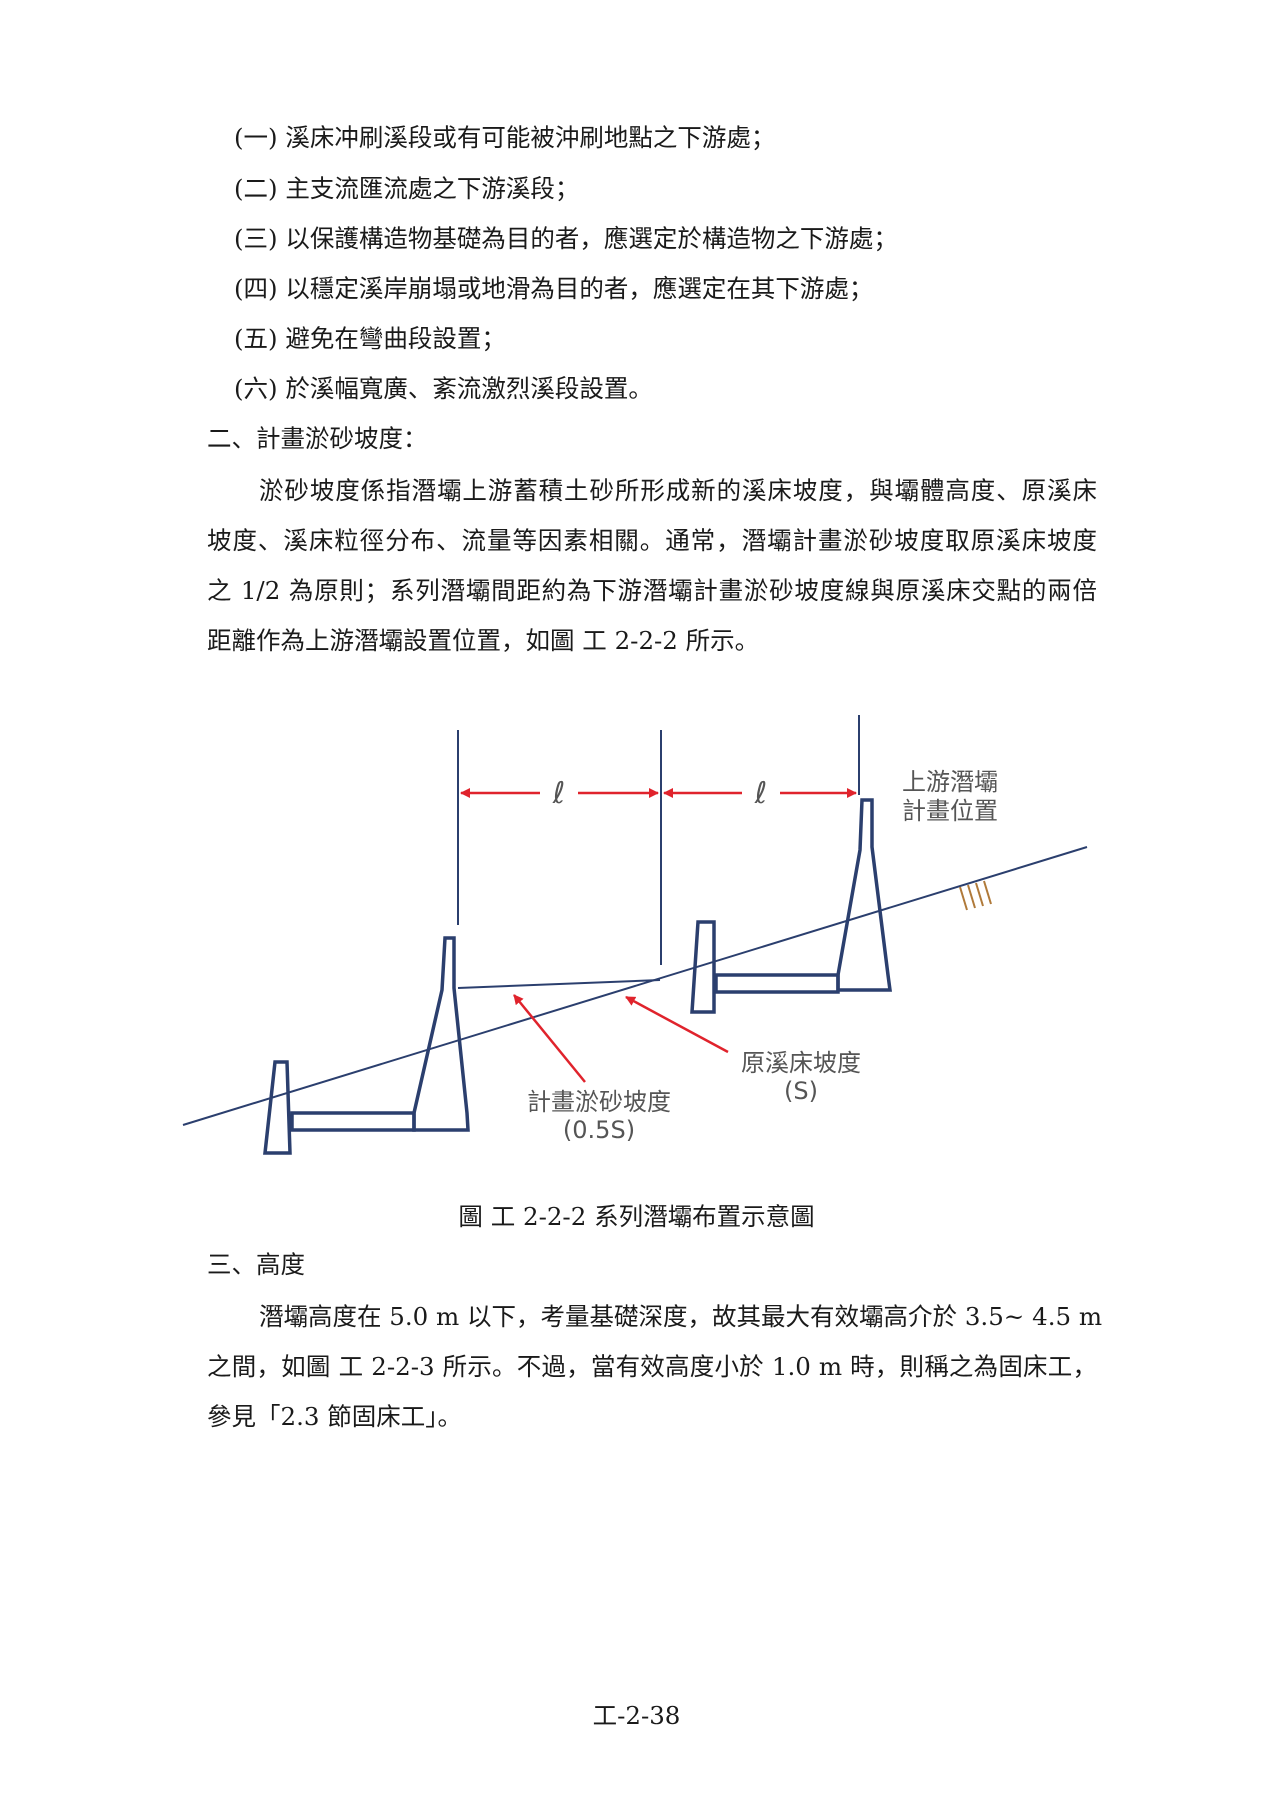 This screenshot has height=1800, width=1273. Describe the element at coordinates (975, 895) in the screenshot. I see `slope-hatch-marks` at that location.